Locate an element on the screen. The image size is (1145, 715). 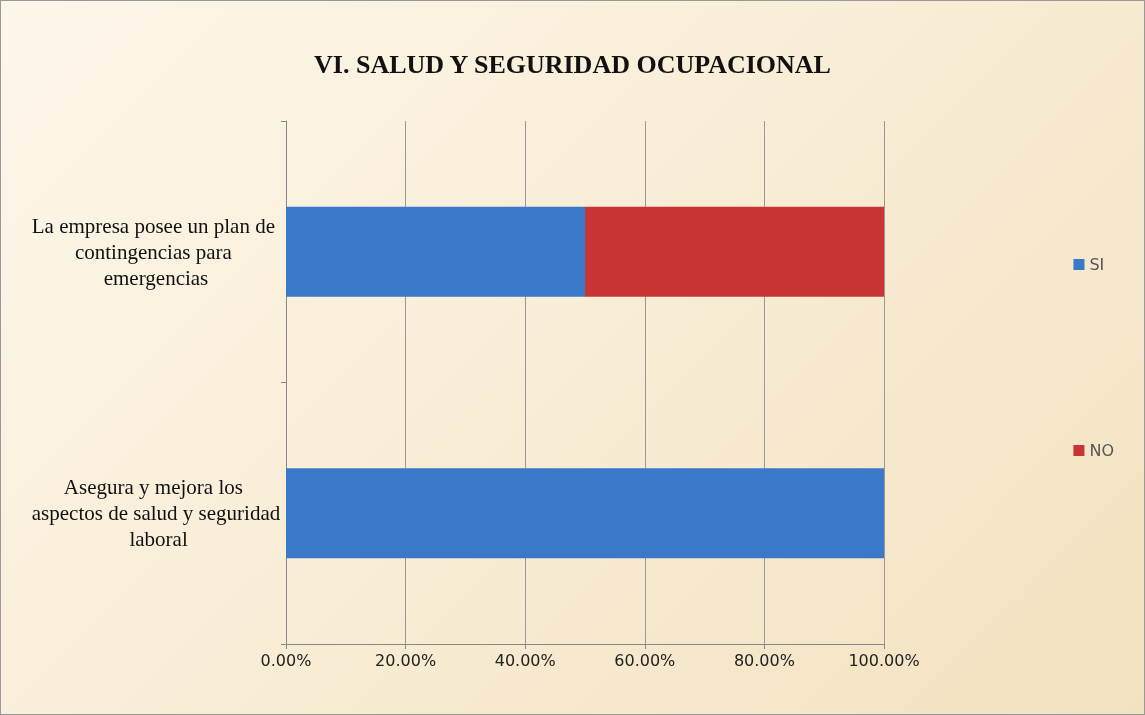
x-tick-label: 60.00% is located at coordinates (645, 660).